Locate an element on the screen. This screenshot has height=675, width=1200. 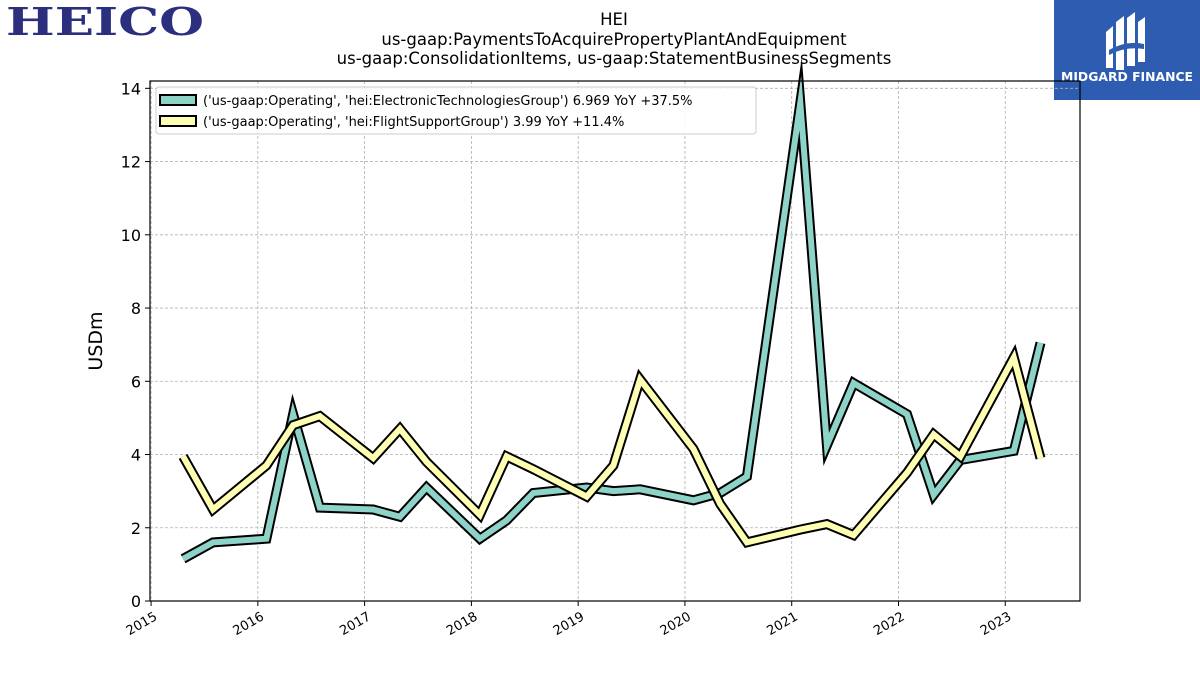
y-tick-label: 0 is located at coordinates (136, 601).